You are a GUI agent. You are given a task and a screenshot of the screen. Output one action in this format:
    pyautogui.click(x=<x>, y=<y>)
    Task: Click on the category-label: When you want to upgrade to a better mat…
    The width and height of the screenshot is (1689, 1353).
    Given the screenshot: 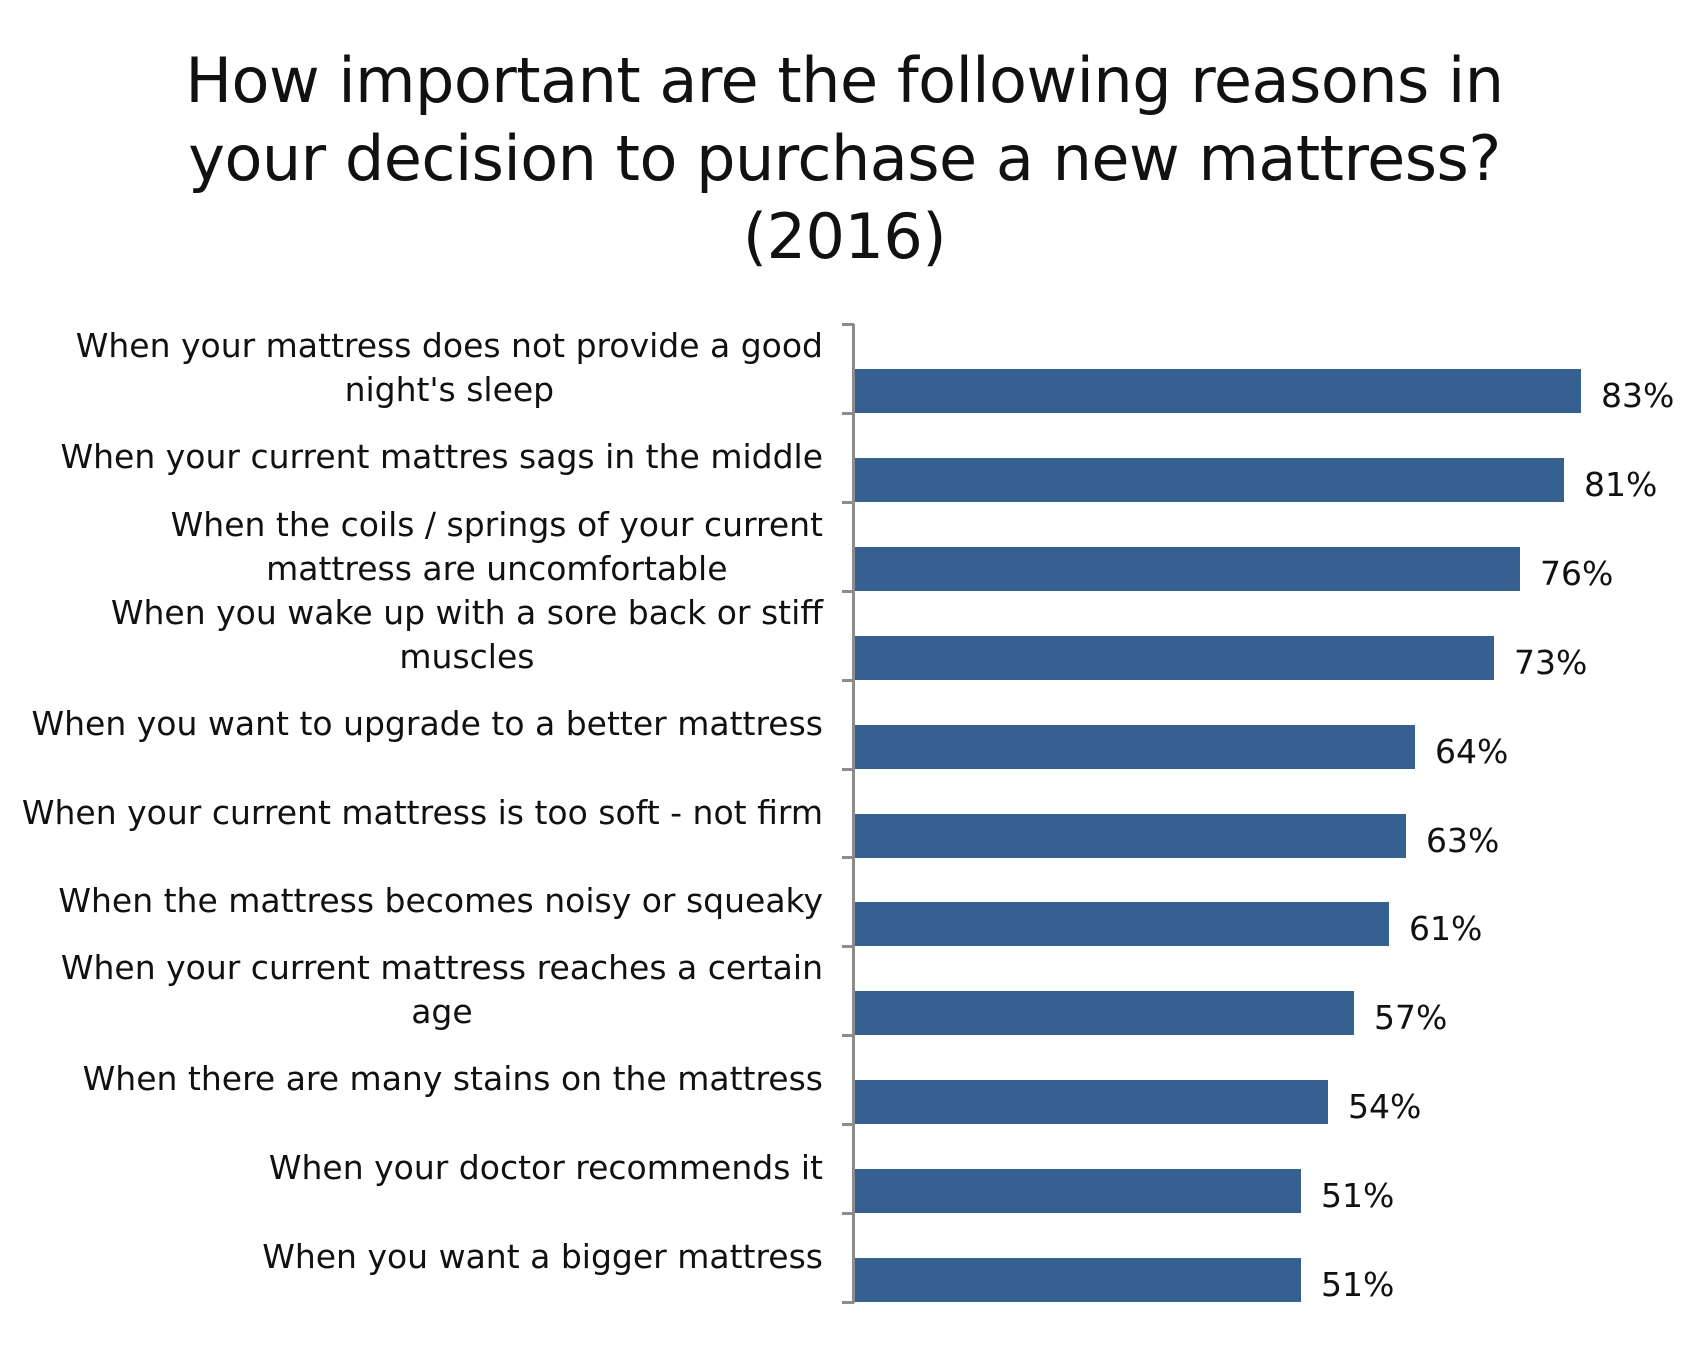 What is the action you would take?
    pyautogui.click(x=427, y=724)
    